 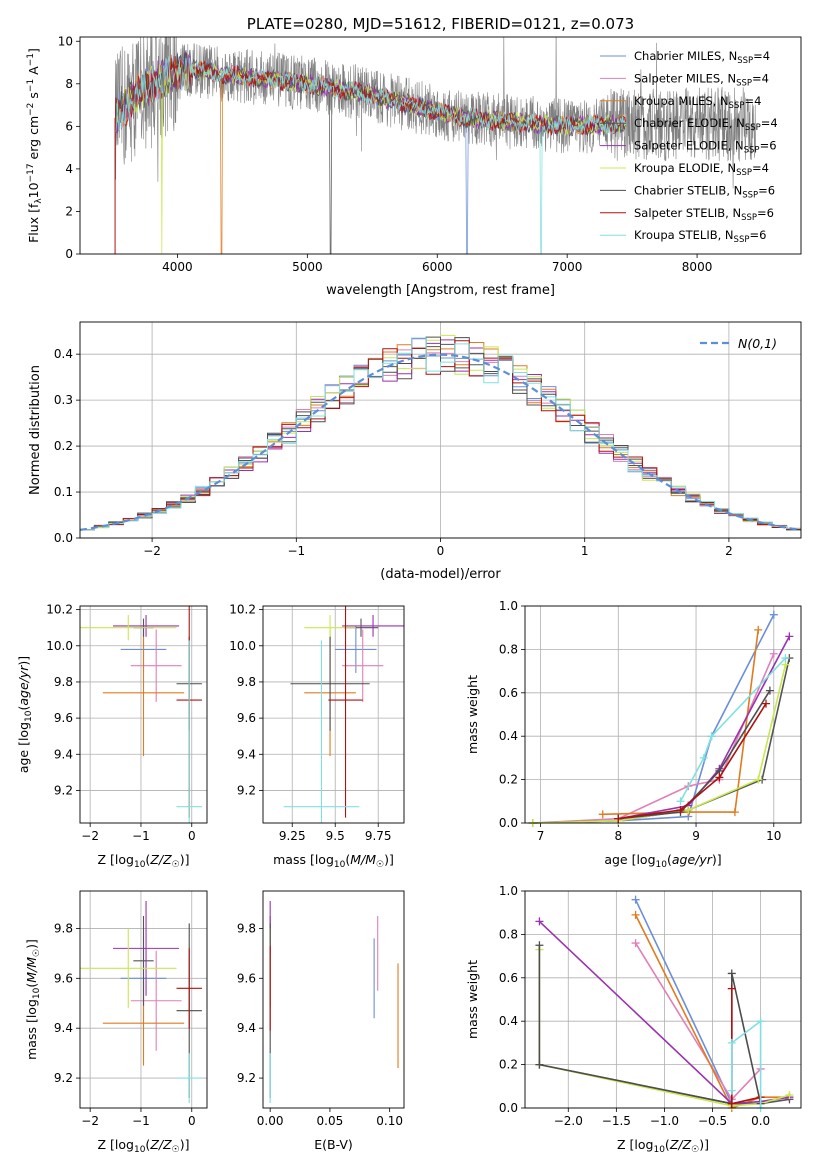 What do you see at coordinates (701, 169) in the screenshot?
I see `legend-label: Kroupa ELODIE, NSSP=4` at bounding box center [701, 169].